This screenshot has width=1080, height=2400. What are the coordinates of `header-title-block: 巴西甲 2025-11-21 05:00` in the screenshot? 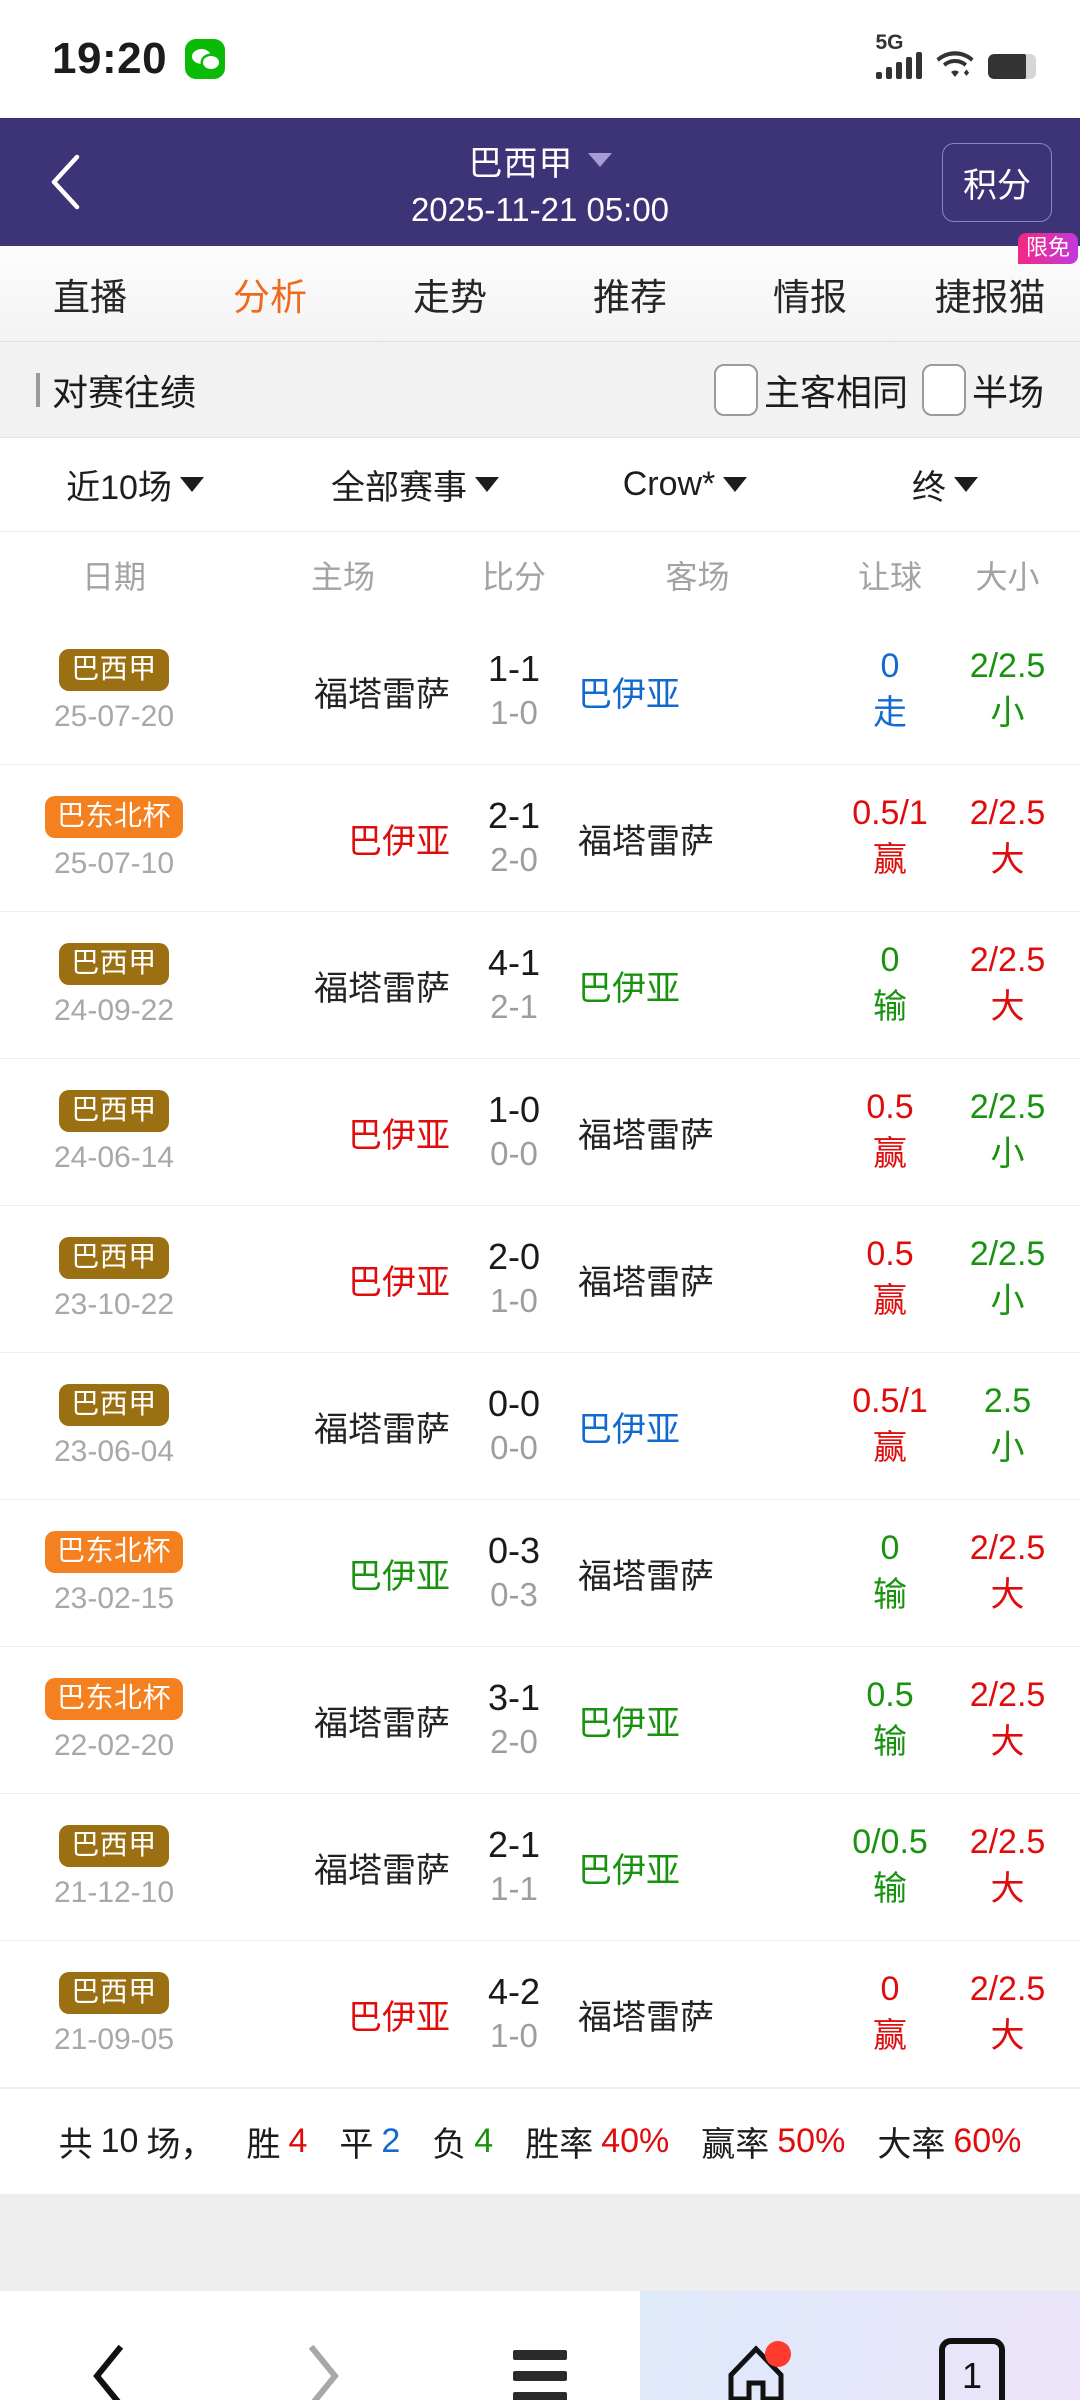 It's located at (540, 182).